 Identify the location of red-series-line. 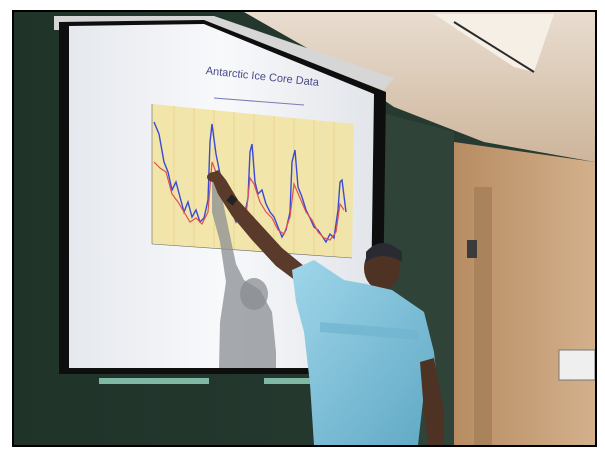
(249, 201).